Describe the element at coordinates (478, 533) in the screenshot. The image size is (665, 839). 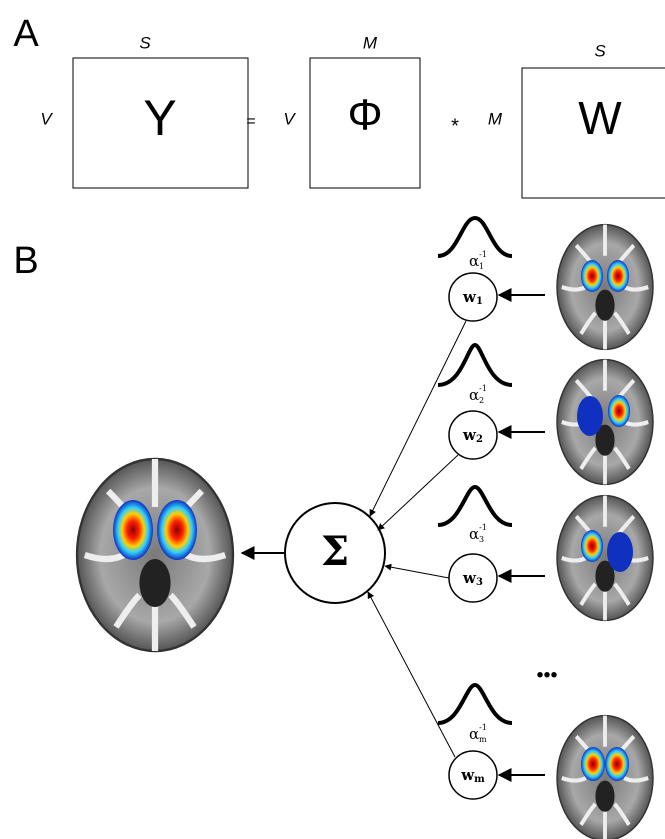
I see `prior-label: α-1 3` at that location.